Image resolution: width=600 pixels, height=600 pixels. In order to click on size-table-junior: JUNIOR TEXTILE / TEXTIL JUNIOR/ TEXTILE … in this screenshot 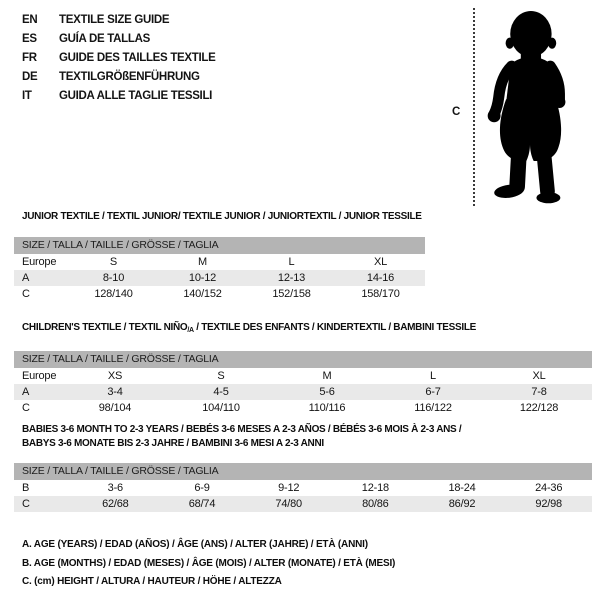, I will do `click(219, 256)`.